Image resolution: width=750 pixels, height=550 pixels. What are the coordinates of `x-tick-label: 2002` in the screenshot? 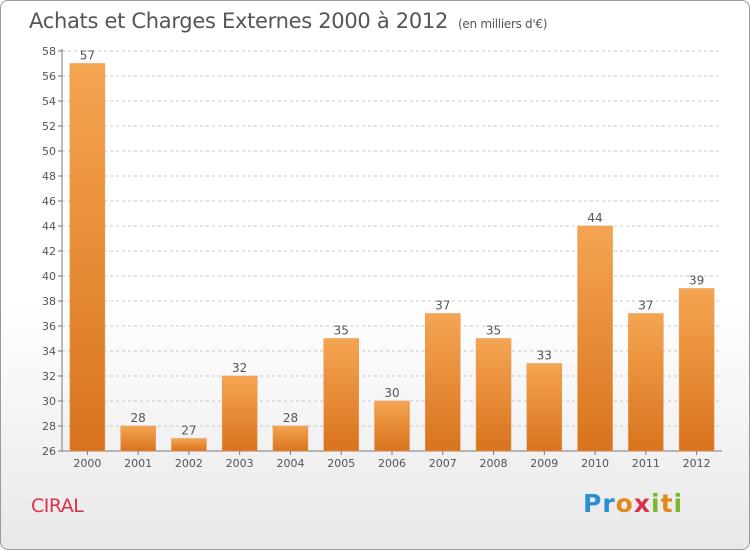 It's located at (189, 463).